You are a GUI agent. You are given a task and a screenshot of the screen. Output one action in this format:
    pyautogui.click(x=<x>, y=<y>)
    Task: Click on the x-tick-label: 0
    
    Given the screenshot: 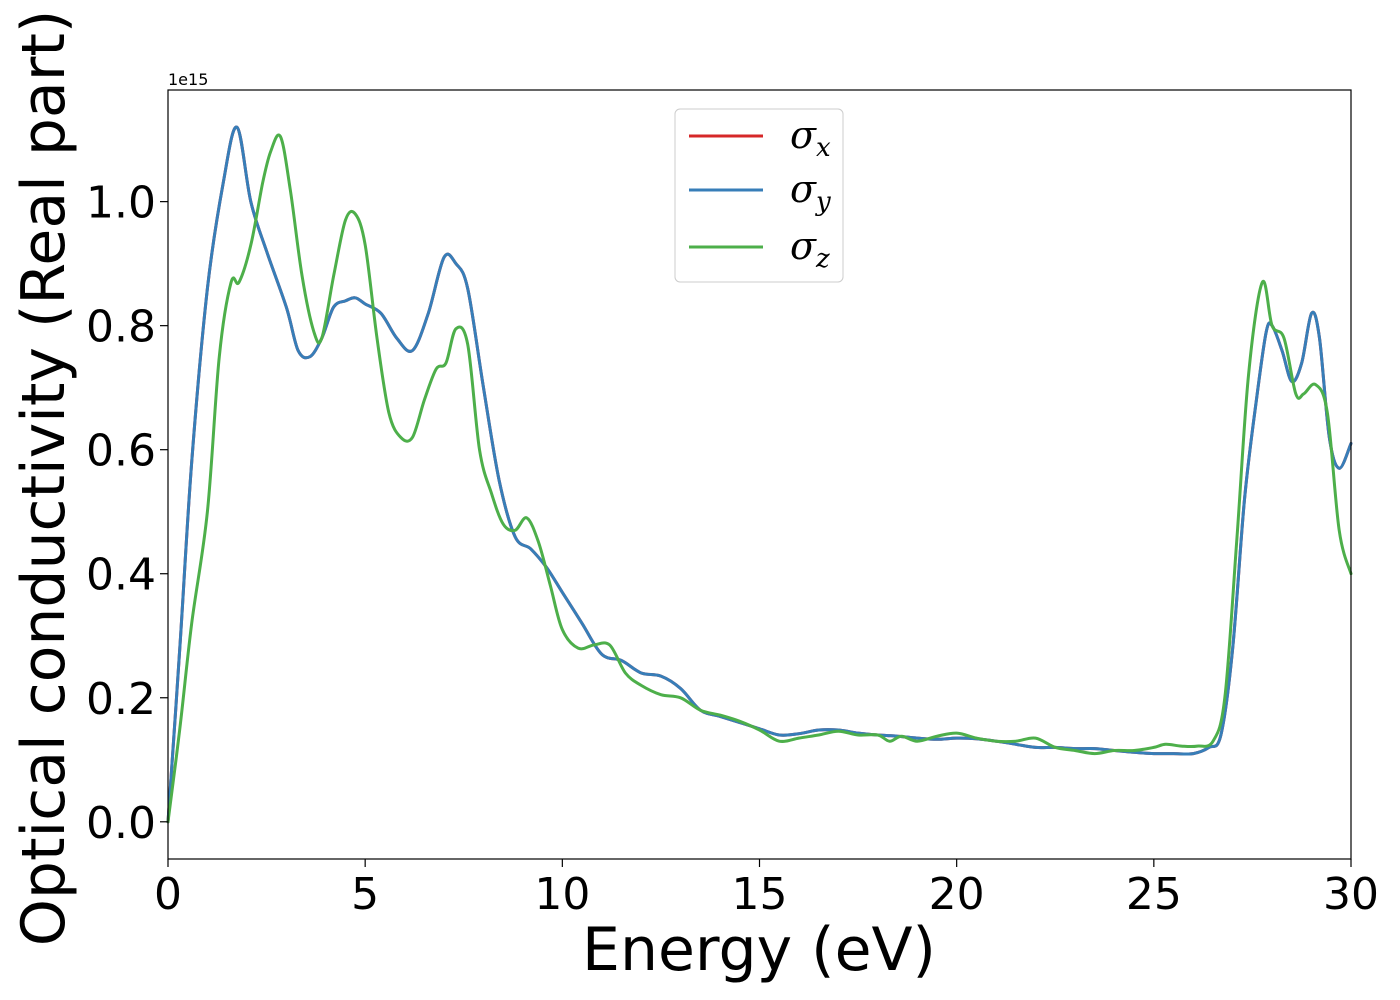 What is the action you would take?
    pyautogui.click(x=168, y=894)
    